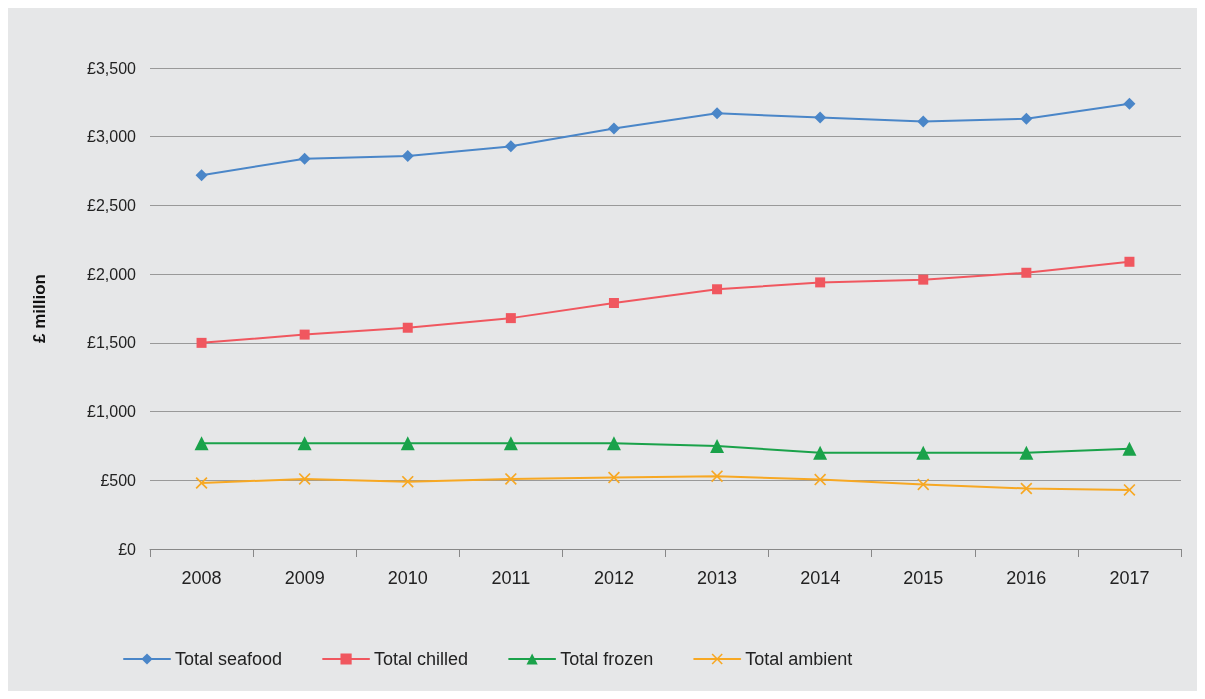 Image resolution: width=1205 pixels, height=699 pixels. Describe the element at coordinates (112, 205) in the screenshot. I see `y-tick-label: £2,500` at that location.